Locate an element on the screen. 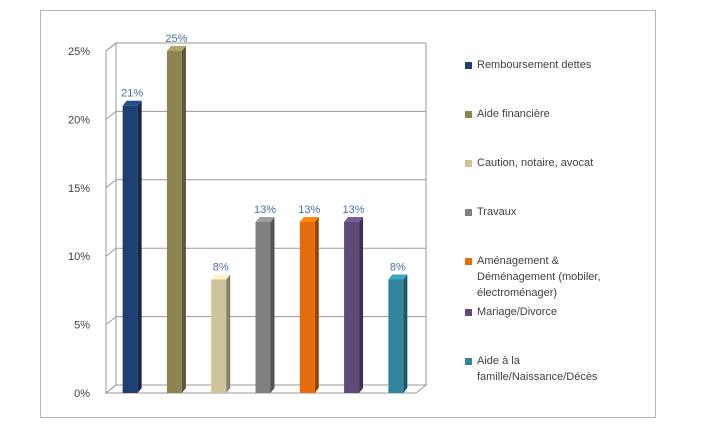  legend-label: Aide financière is located at coordinates (513, 114).